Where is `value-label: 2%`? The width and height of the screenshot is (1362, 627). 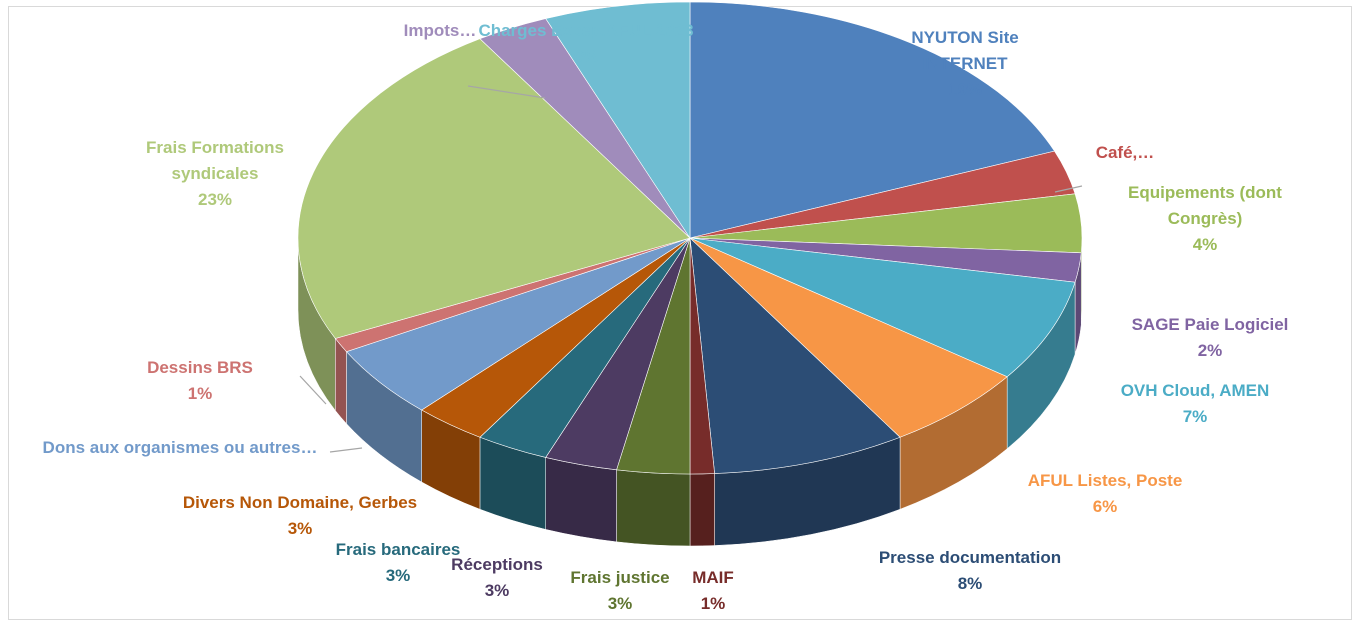 value-label: 2% is located at coordinates (1210, 350).